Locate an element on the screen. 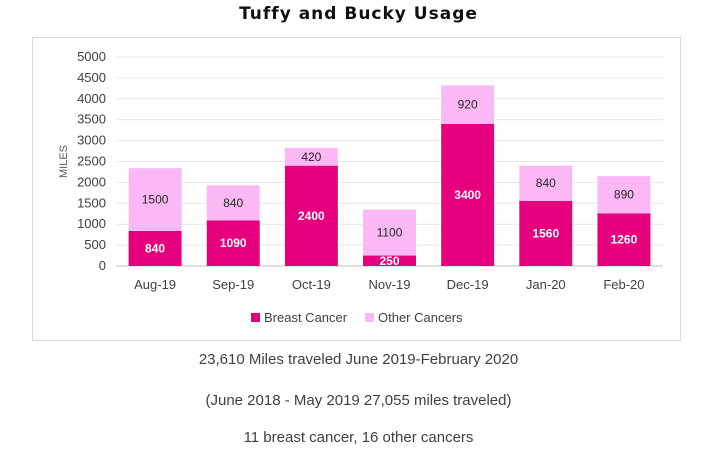 This screenshot has width=717, height=467. data-label: 250 is located at coordinates (389, 261).